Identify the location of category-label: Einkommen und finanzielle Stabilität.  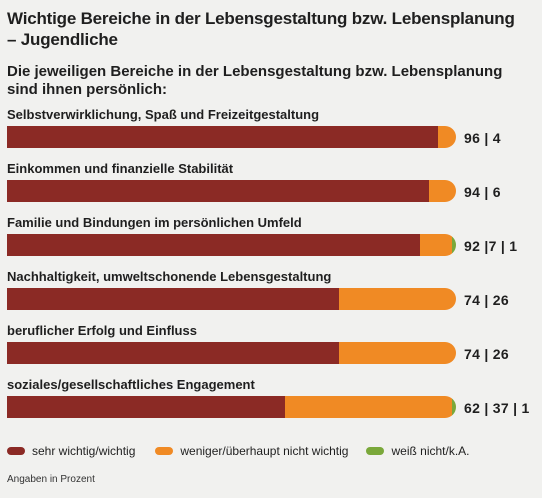
(120, 168).